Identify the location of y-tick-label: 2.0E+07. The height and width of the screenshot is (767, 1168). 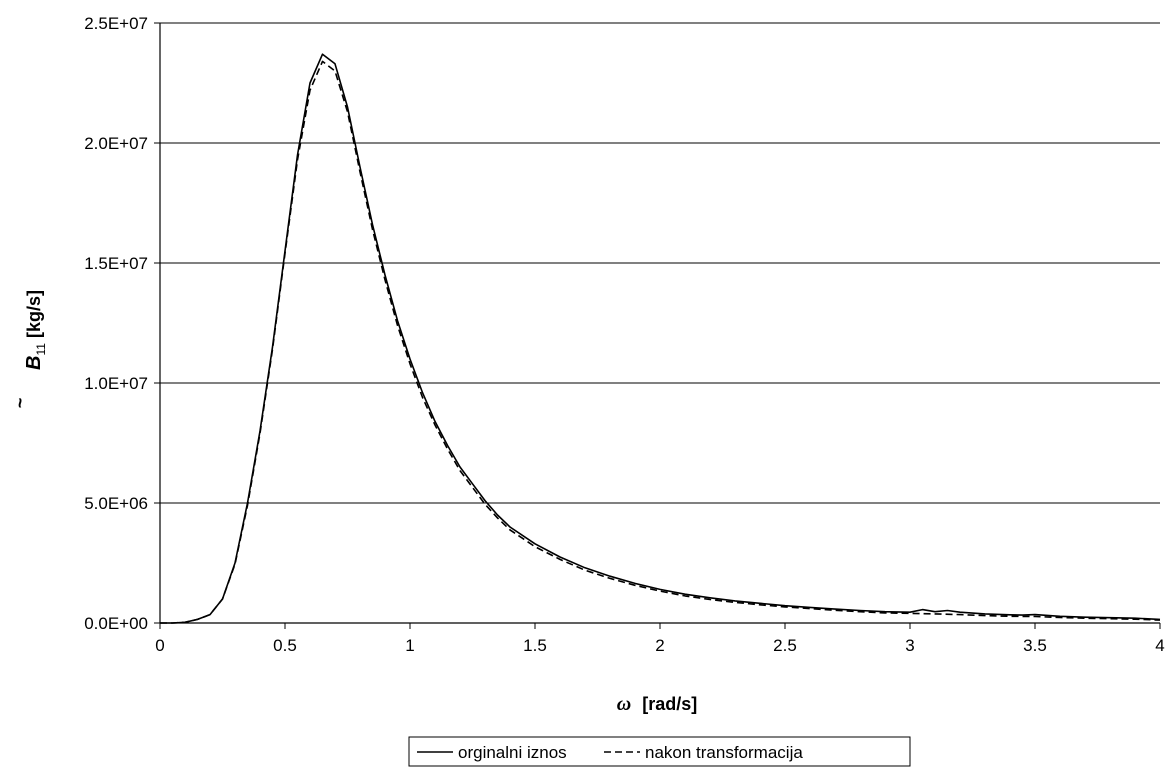
(116, 143).